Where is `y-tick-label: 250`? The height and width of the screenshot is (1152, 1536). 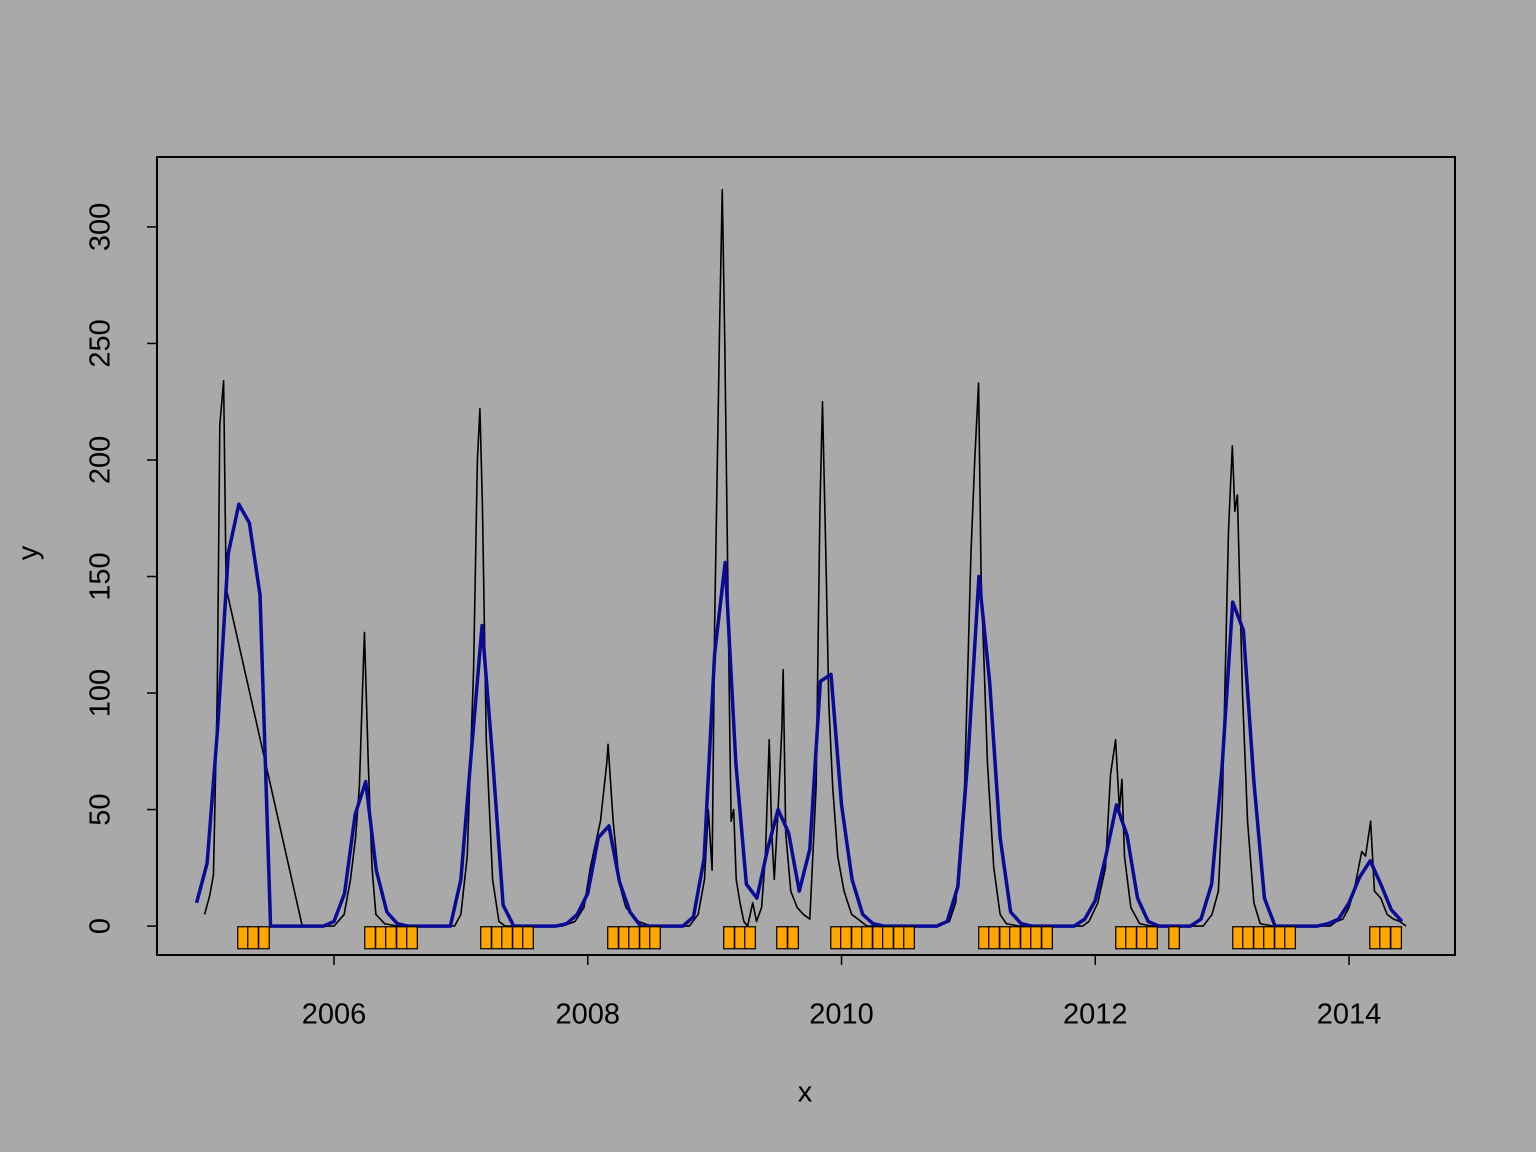 y-tick-label: 250 is located at coordinates (101, 343).